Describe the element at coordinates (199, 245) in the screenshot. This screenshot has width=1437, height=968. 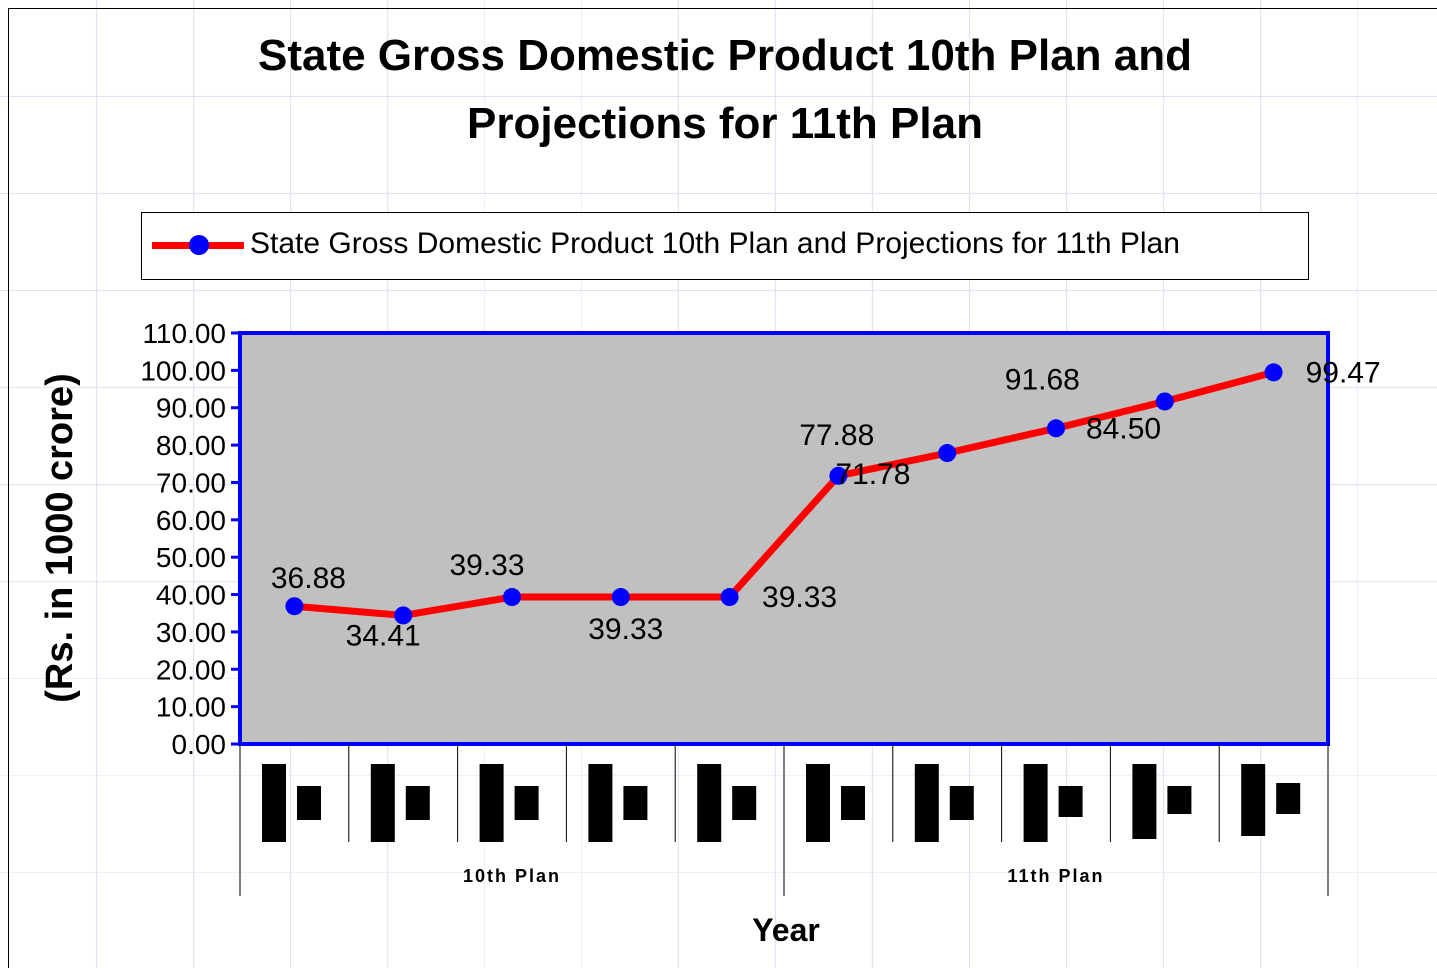
I see `legend-marker-swatch` at that location.